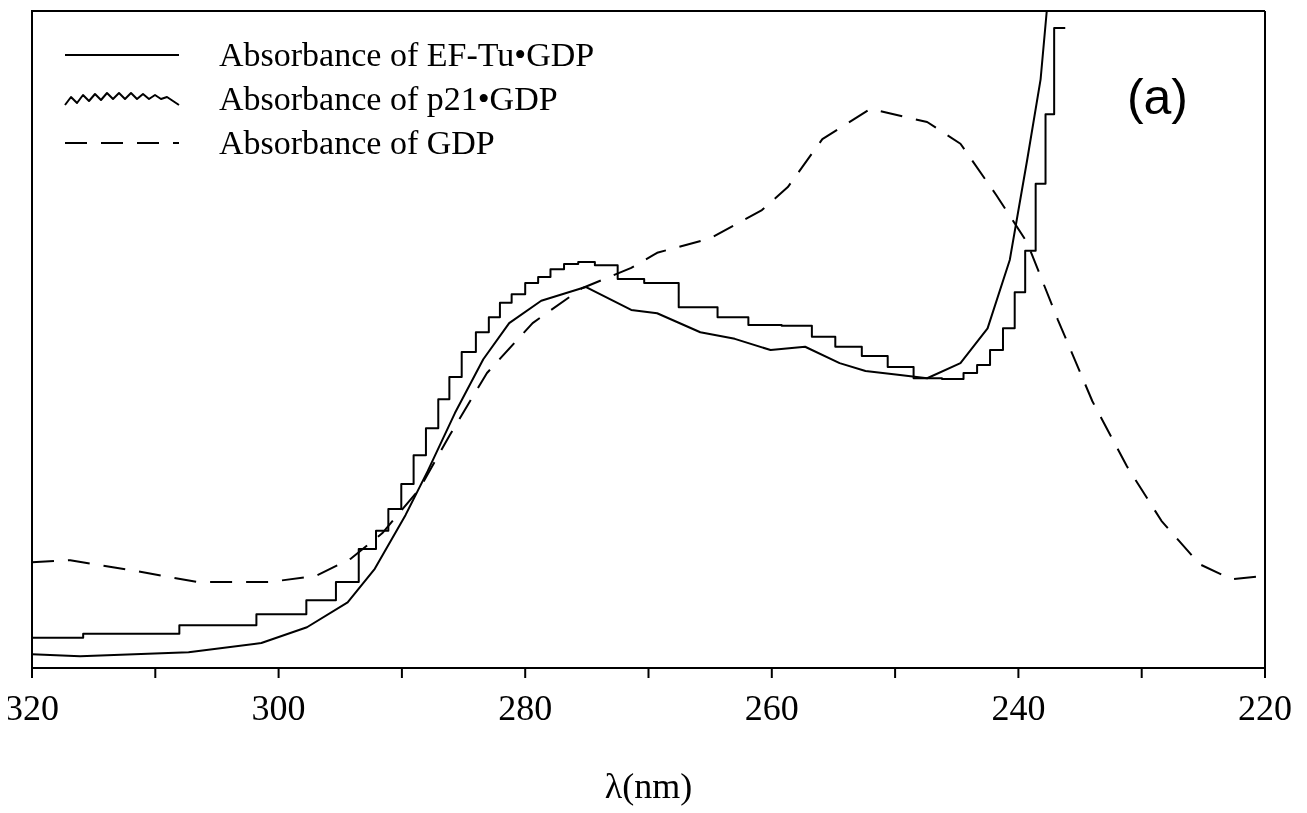 This screenshot has width=1307, height=813. Describe the element at coordinates (771, 707) in the screenshot. I see `x-tick-label: 260` at that location.